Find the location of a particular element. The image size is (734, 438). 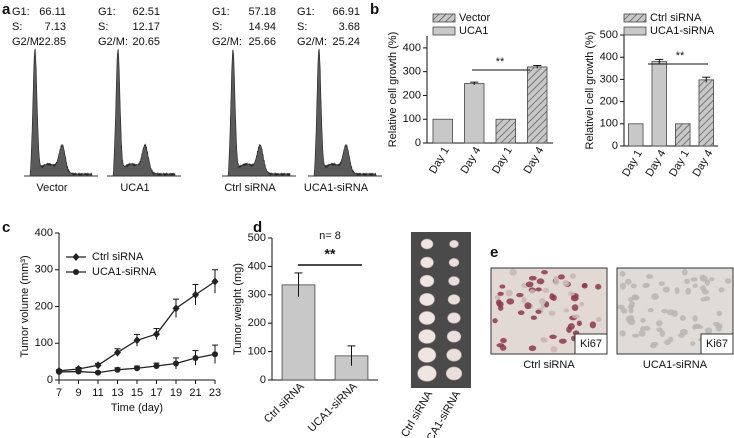

x-axis-label: Time (day) is located at coordinates (137, 408).